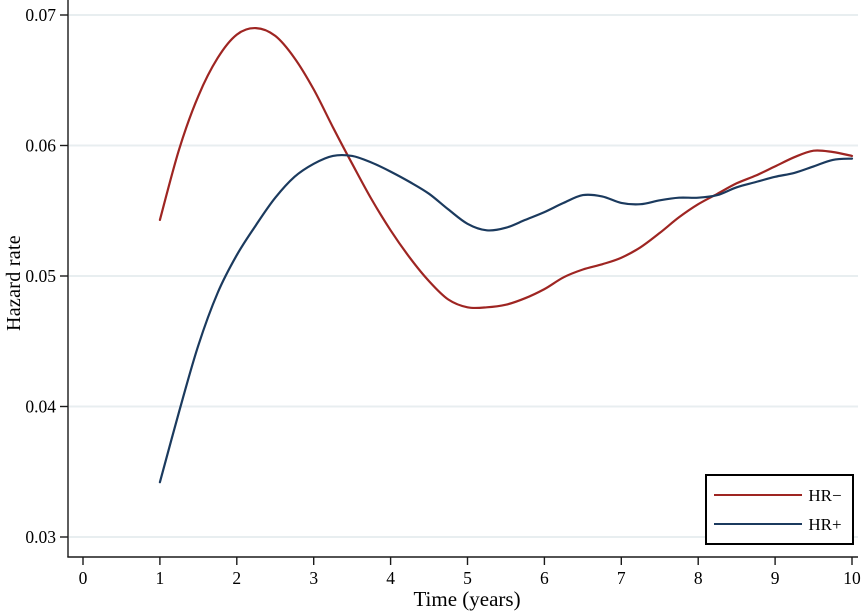 This screenshot has width=866, height=615. What do you see at coordinates (40, 15) in the screenshot?
I see `y-tick-label: 0.07` at bounding box center [40, 15].